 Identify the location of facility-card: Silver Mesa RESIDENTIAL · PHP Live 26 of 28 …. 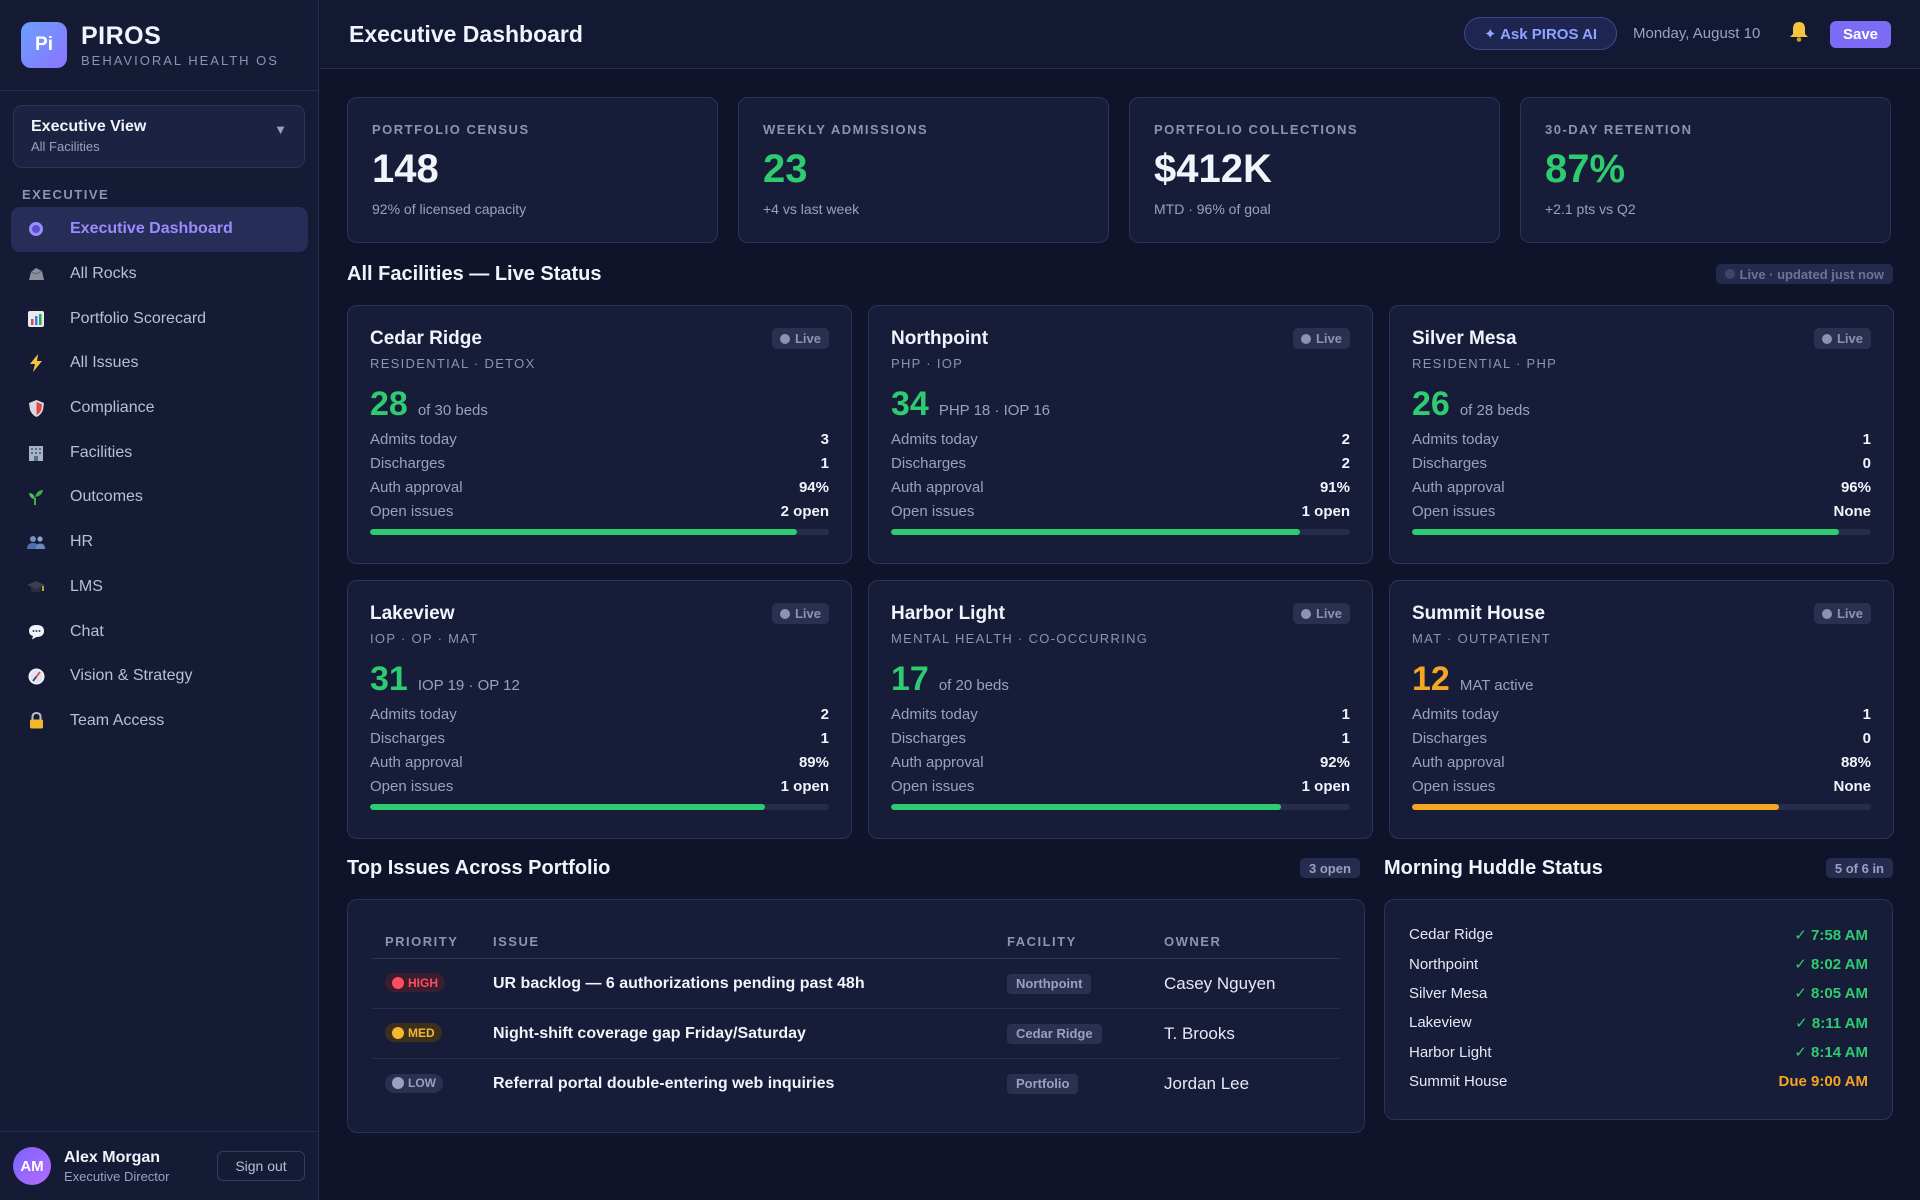
(1641, 434).